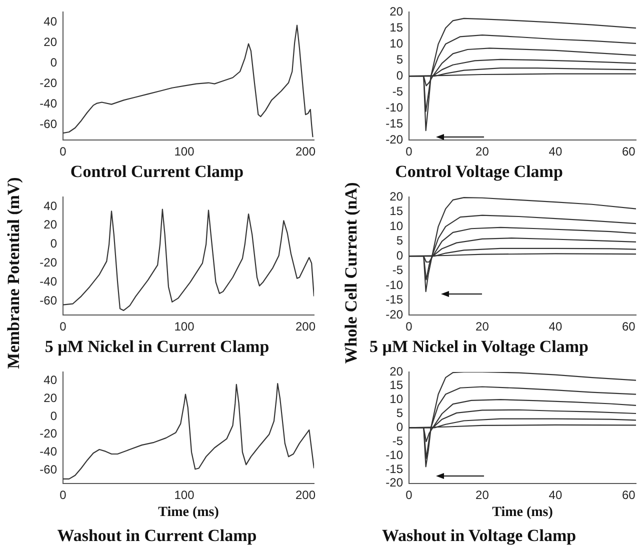 This screenshot has width=644, height=549. Describe the element at coordinates (479, 172) in the screenshot. I see `text: Control Voltage Clamp` at that location.